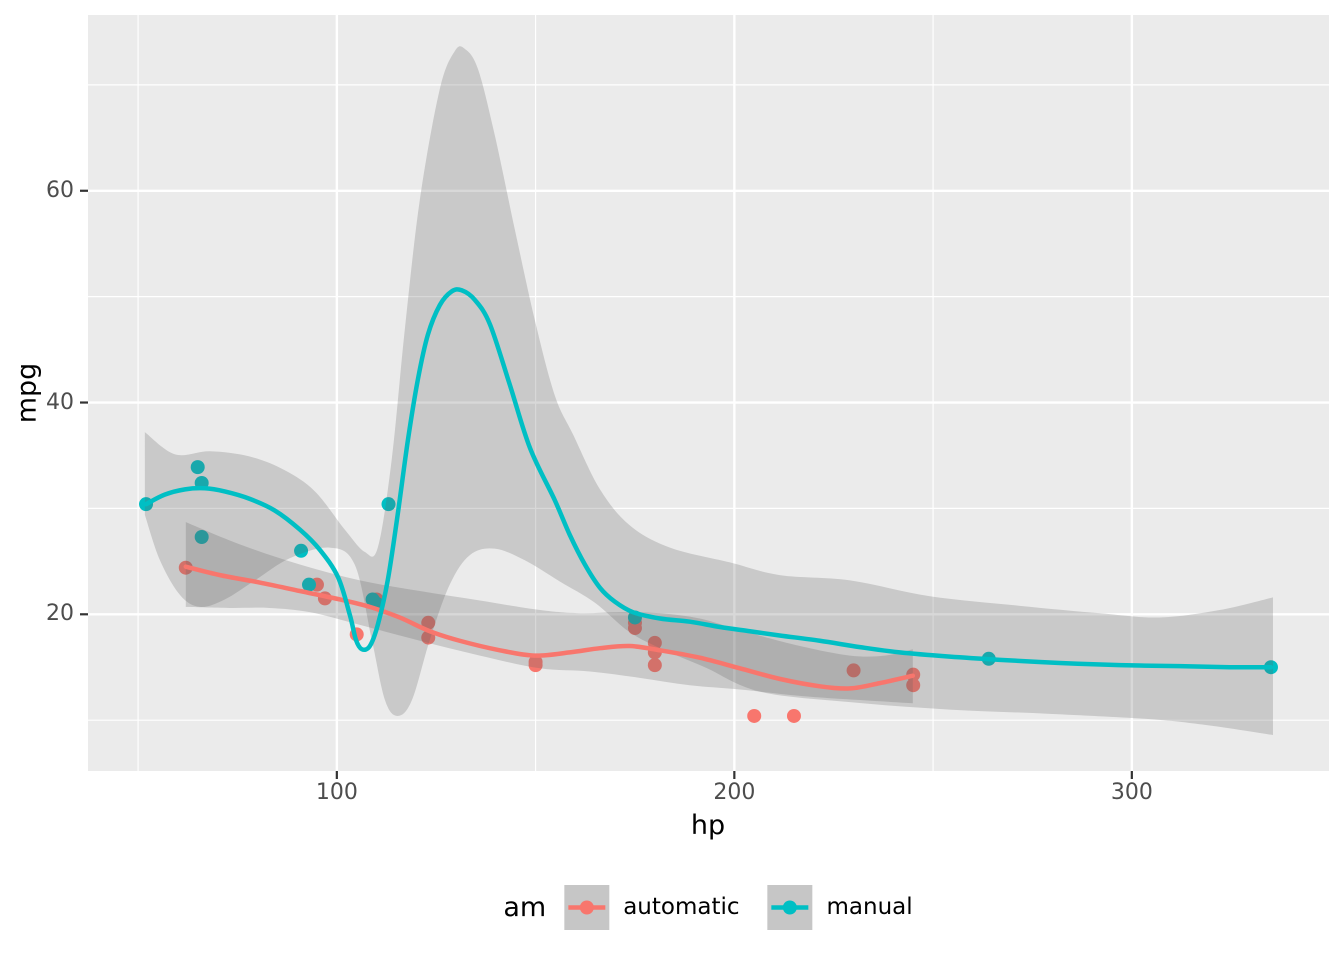 The image size is (1344, 960). Describe the element at coordinates (336, 792) in the screenshot. I see `x-tick-label: 100` at that location.